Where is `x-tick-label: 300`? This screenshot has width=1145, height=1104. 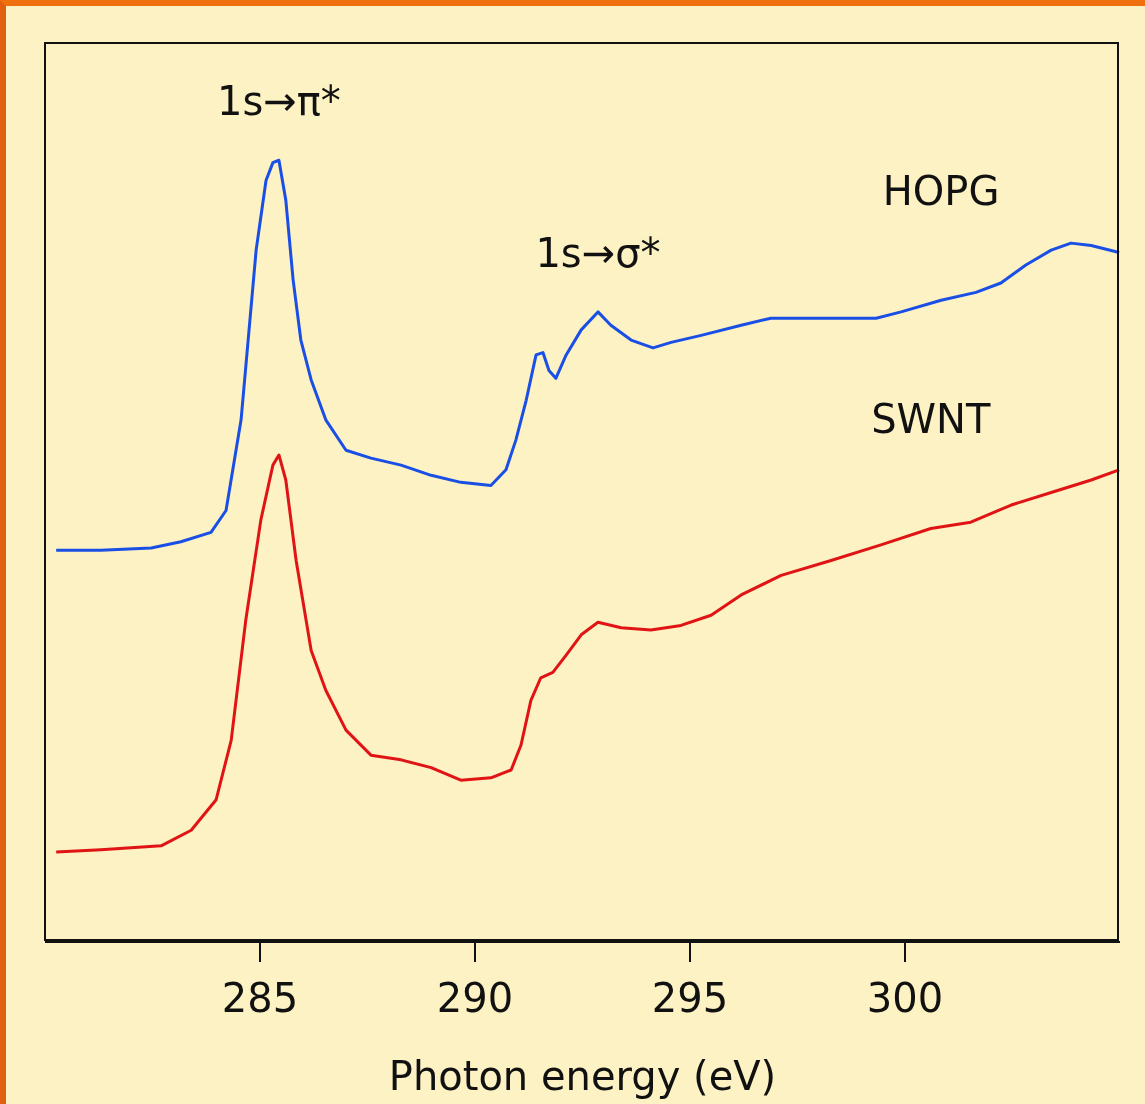
x-tick-label: 300 is located at coordinates (905, 998).